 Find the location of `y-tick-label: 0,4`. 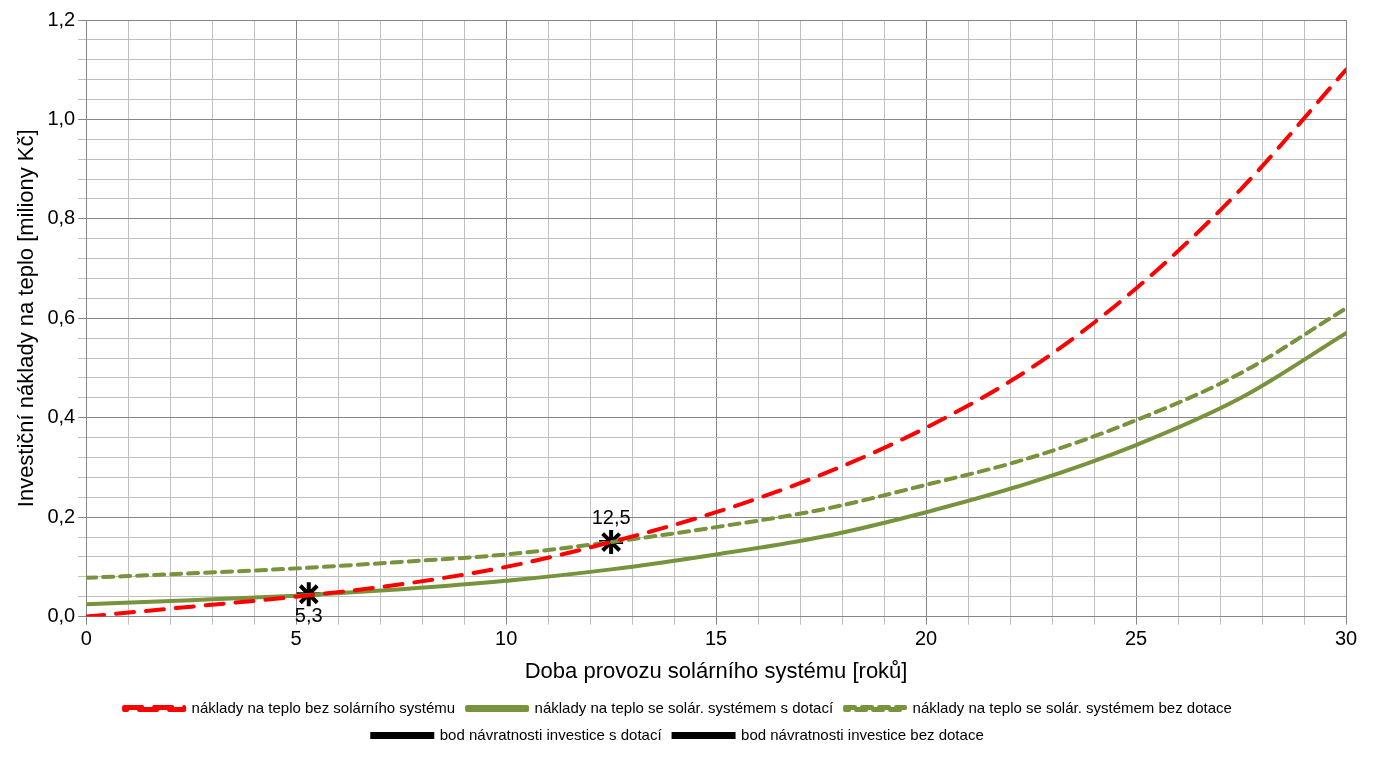

y-tick-label: 0,4 is located at coordinates (61, 416).